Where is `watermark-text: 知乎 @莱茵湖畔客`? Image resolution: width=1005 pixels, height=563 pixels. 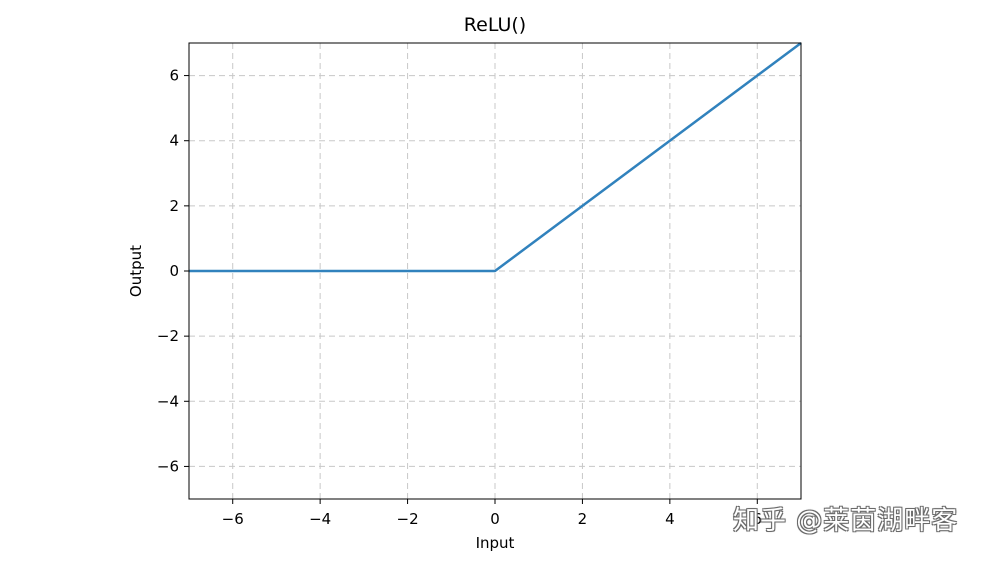 watermark-text: 知乎 @莱茵湖畔客 is located at coordinates (846, 521).